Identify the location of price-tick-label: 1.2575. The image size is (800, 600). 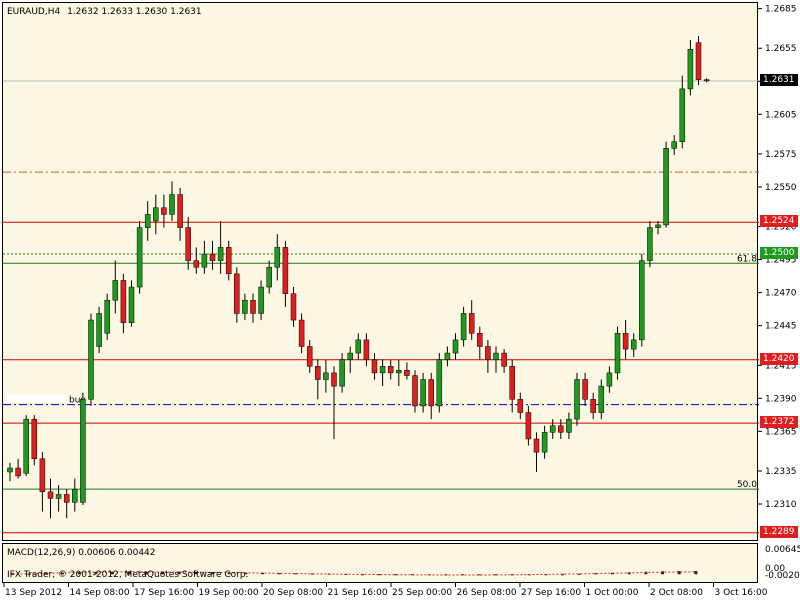
(781, 155).